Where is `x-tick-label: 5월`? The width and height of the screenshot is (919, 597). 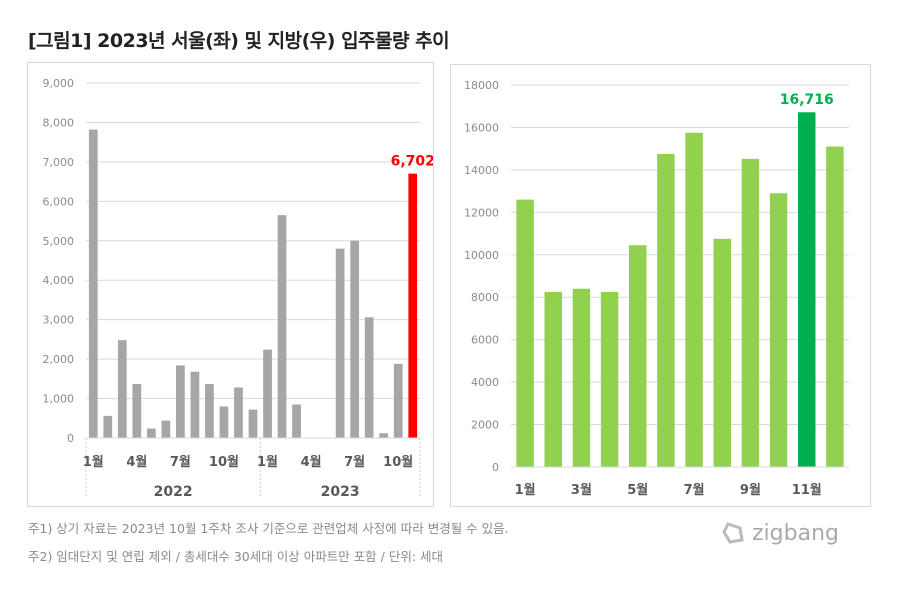
x-tick-label: 5월 is located at coordinates (637, 490).